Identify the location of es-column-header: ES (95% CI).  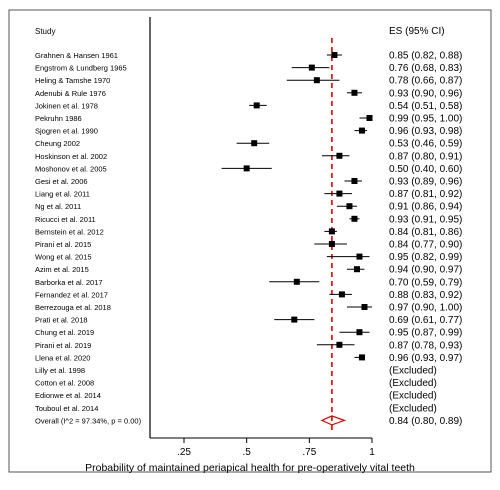
(417, 31).